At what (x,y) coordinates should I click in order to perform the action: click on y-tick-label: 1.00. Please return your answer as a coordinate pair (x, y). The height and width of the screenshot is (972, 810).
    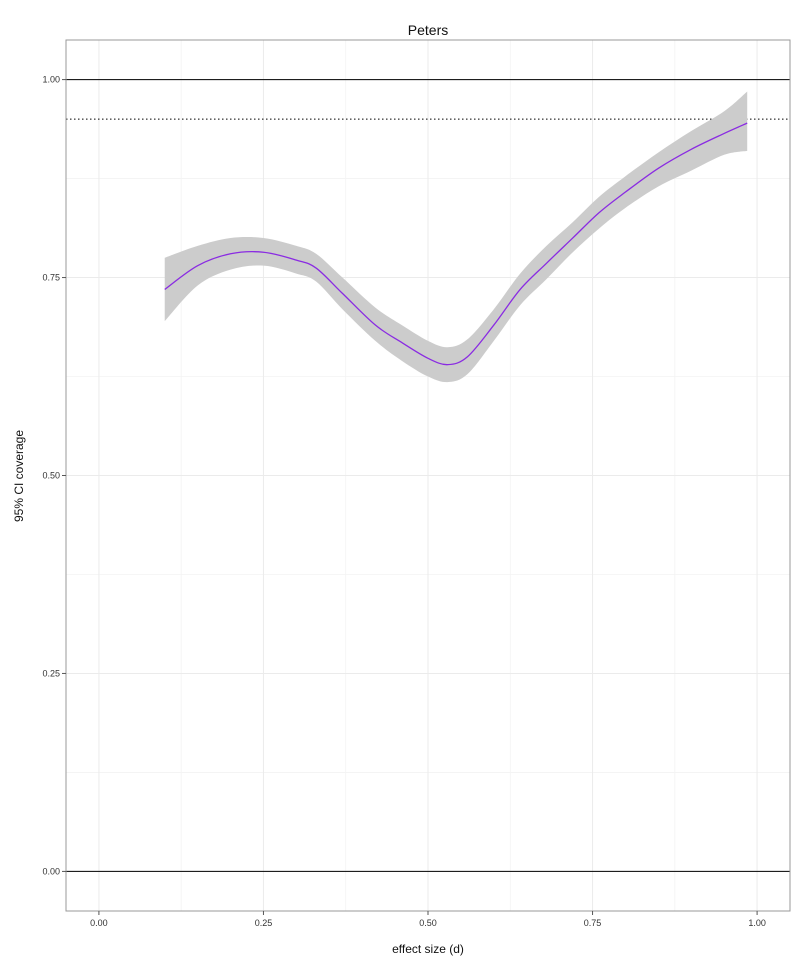
    Looking at the image, I should click on (51, 80).